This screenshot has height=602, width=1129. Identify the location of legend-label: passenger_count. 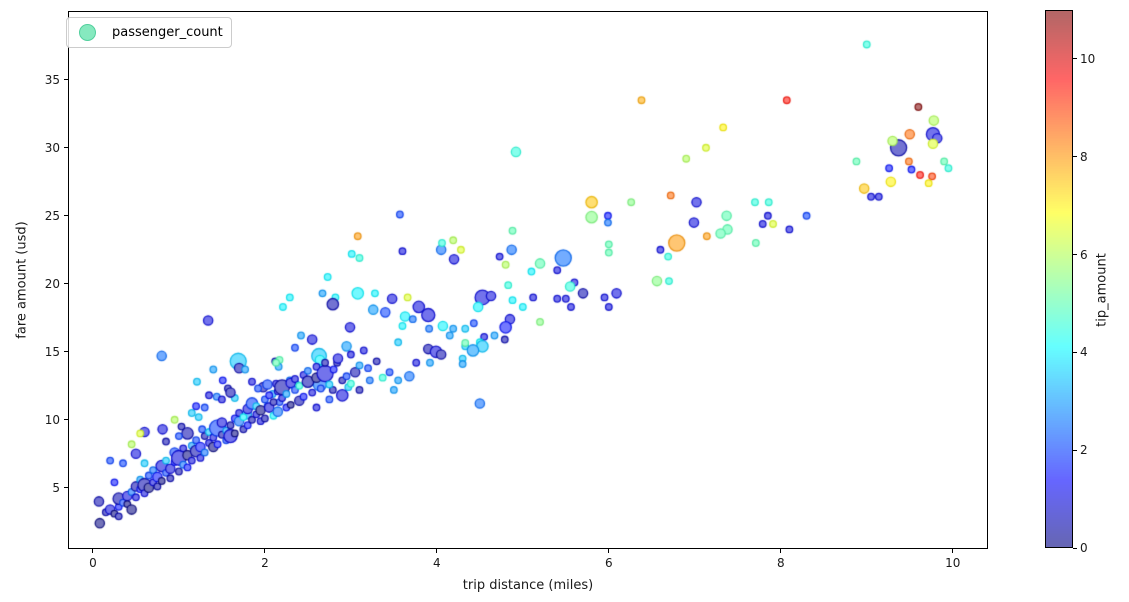
(167, 32).